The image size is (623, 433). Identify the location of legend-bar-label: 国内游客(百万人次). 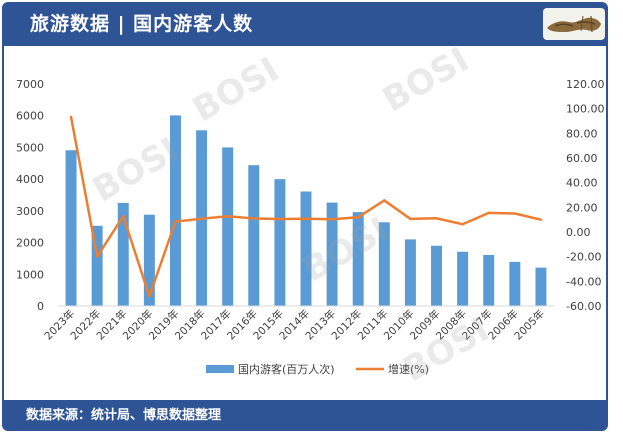
(286, 369).